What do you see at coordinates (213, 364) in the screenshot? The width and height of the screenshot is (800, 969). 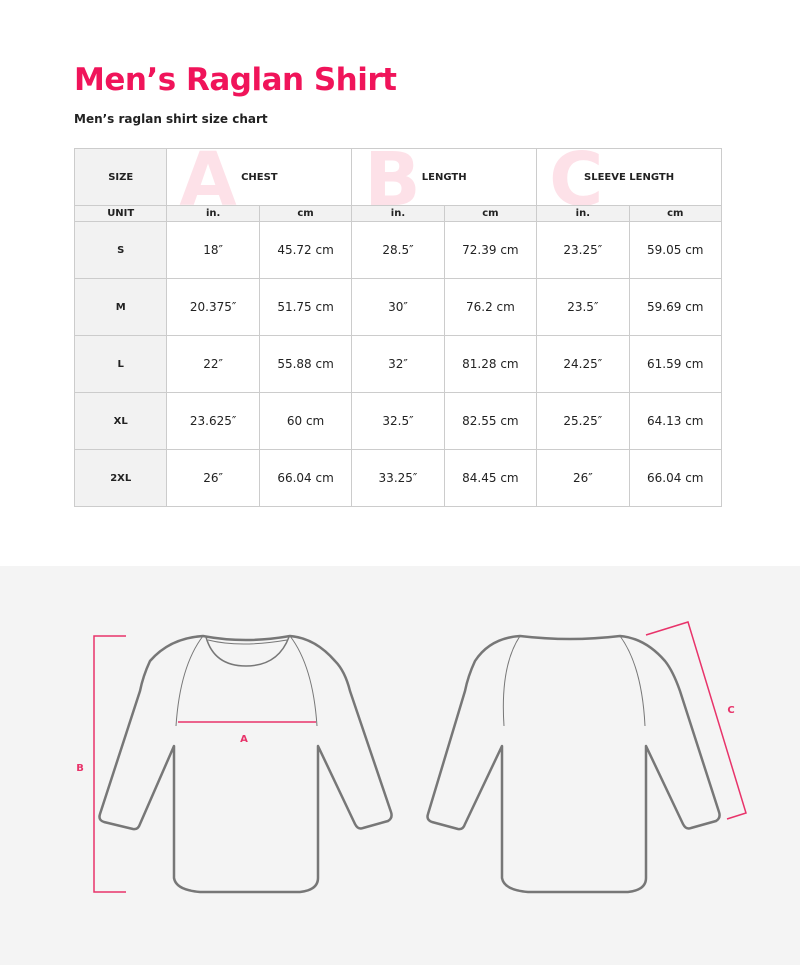 I see `value-cell: 22″` at bounding box center [213, 364].